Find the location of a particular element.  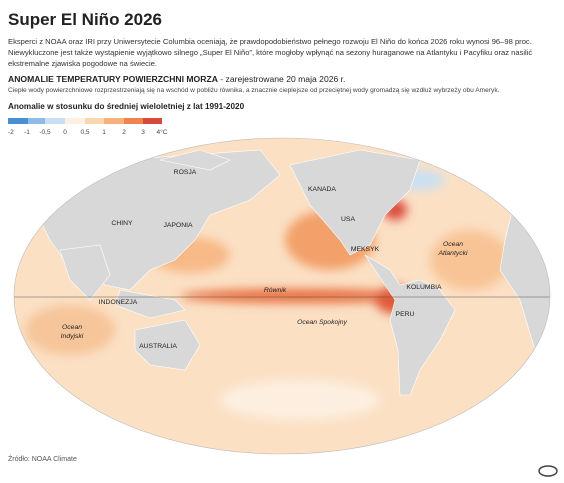

map-label: KOLUMBIA is located at coordinates (424, 287).